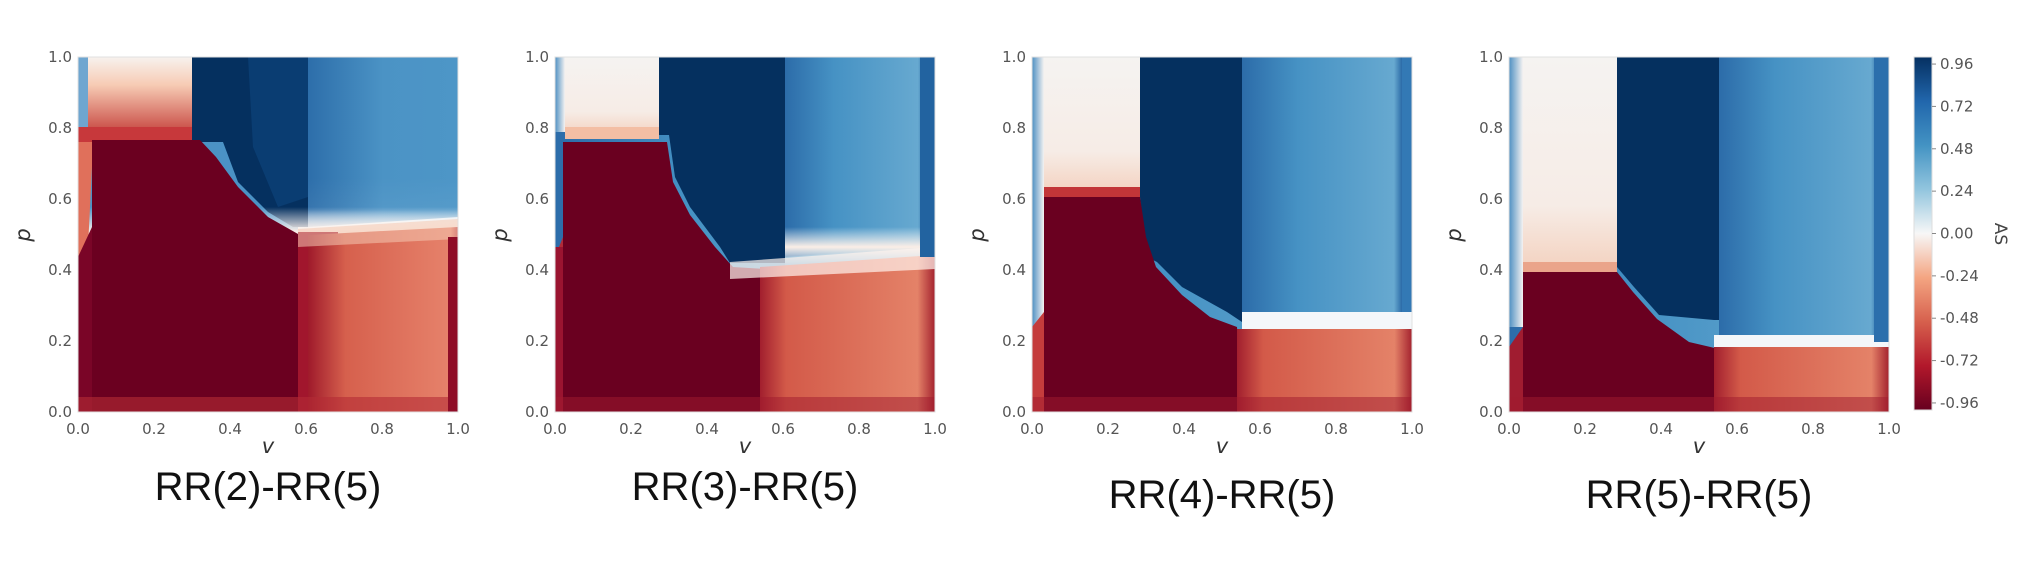 The width and height of the screenshot is (2018, 562). I want to click on panel-3-xlabel: v, so click(1222, 446).